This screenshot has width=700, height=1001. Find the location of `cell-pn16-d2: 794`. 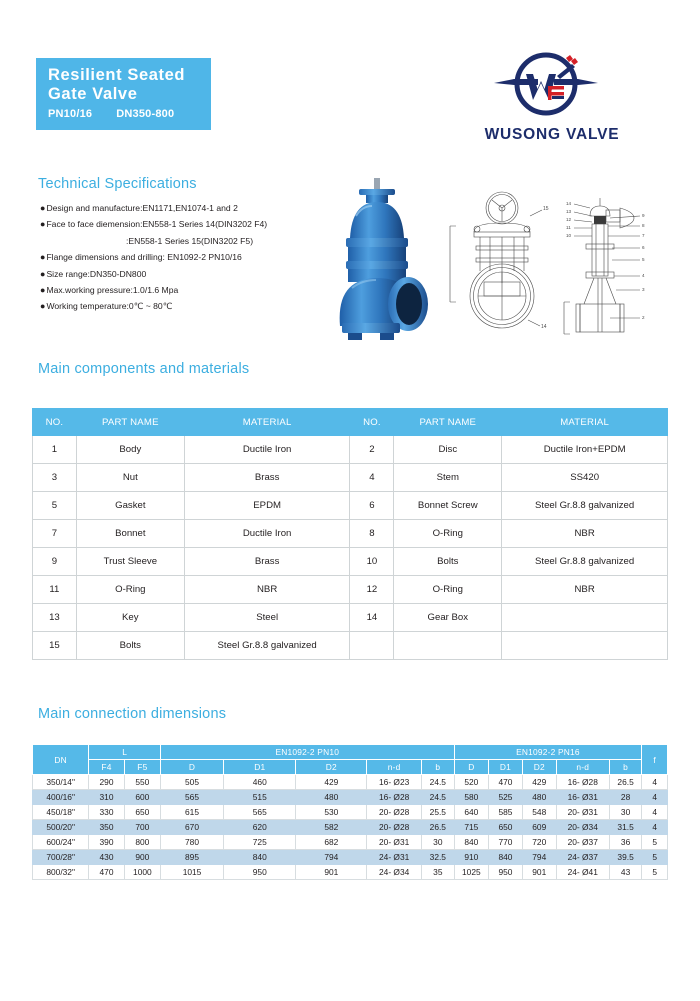

cell-pn16-d2: 794 is located at coordinates (539, 857).